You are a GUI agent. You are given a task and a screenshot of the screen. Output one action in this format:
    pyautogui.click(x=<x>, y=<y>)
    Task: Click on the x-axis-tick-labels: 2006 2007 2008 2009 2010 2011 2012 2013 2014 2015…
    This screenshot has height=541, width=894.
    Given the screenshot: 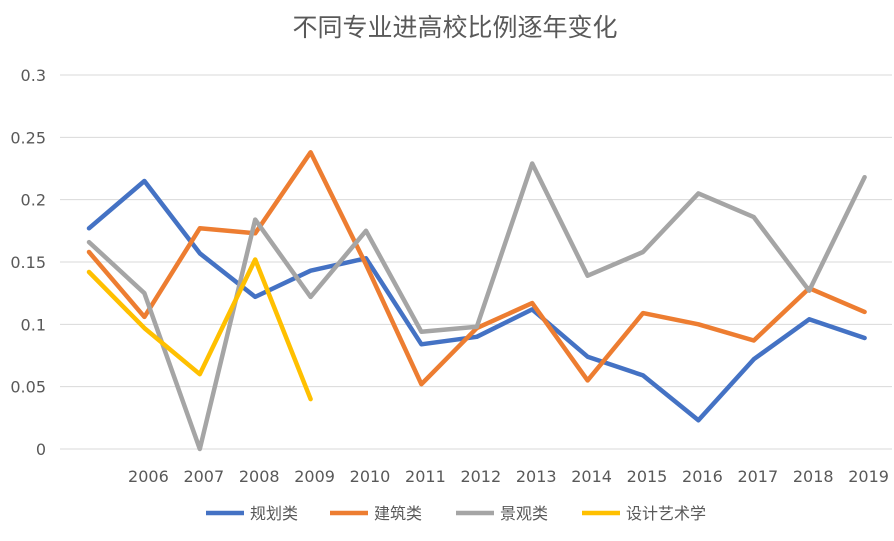 What is the action you would take?
    pyautogui.click(x=508, y=476)
    